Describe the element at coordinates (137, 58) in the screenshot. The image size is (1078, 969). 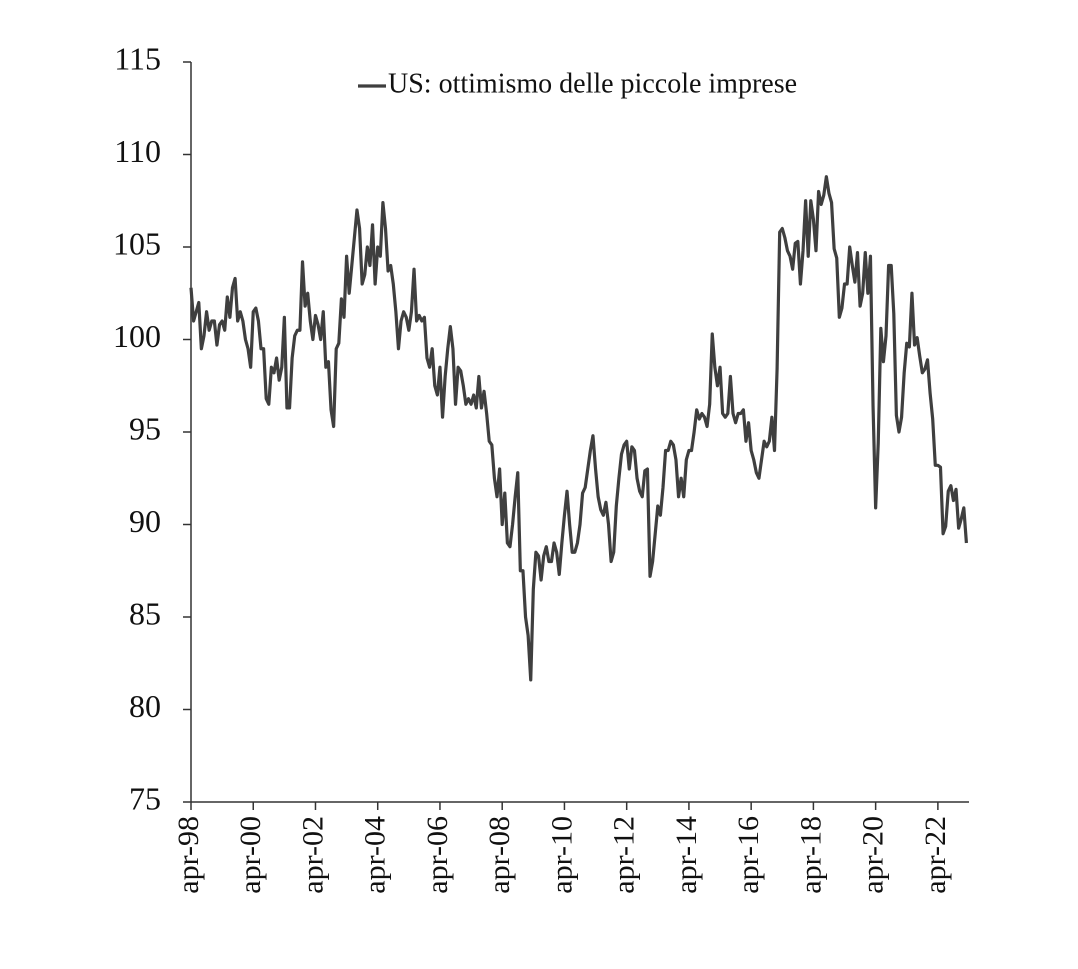
I see `y-tick-label: 115` at that location.